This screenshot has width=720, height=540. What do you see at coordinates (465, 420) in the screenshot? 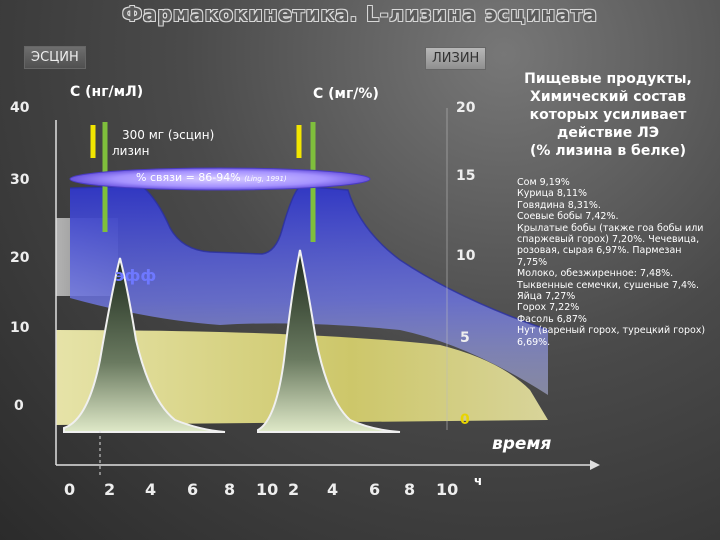
I see `right-tick-0: 0` at bounding box center [465, 420].